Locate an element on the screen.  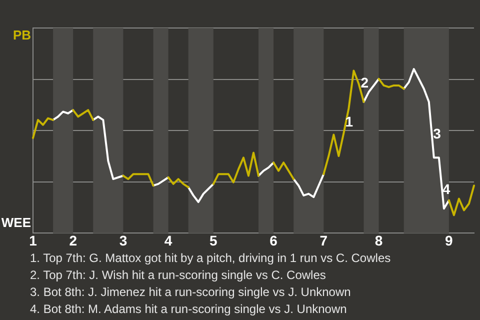
x-tick-label: 5 is located at coordinates (214, 240).